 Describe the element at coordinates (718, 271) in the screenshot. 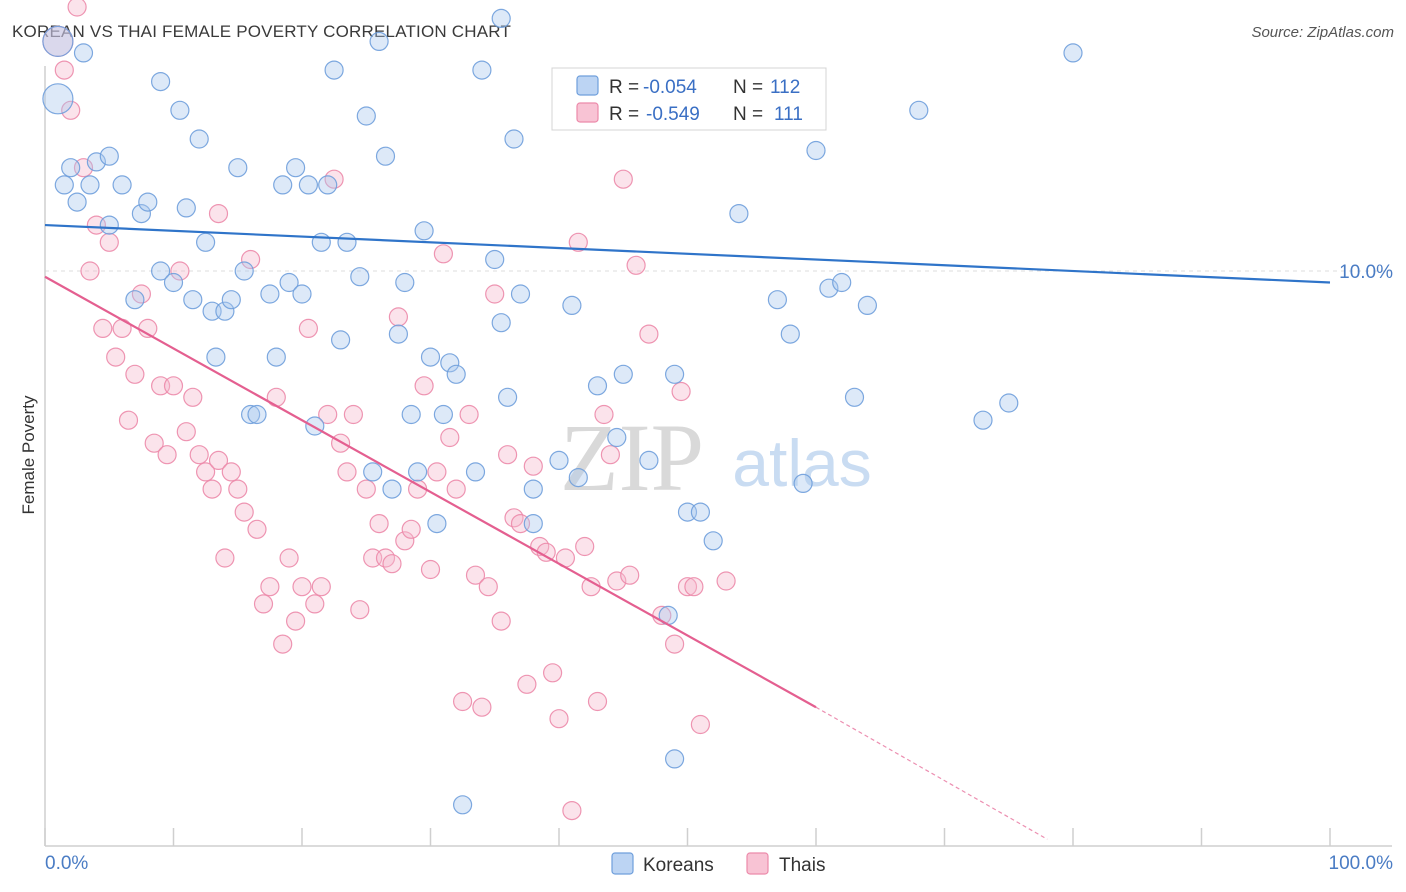

I see `gridlines` at that location.